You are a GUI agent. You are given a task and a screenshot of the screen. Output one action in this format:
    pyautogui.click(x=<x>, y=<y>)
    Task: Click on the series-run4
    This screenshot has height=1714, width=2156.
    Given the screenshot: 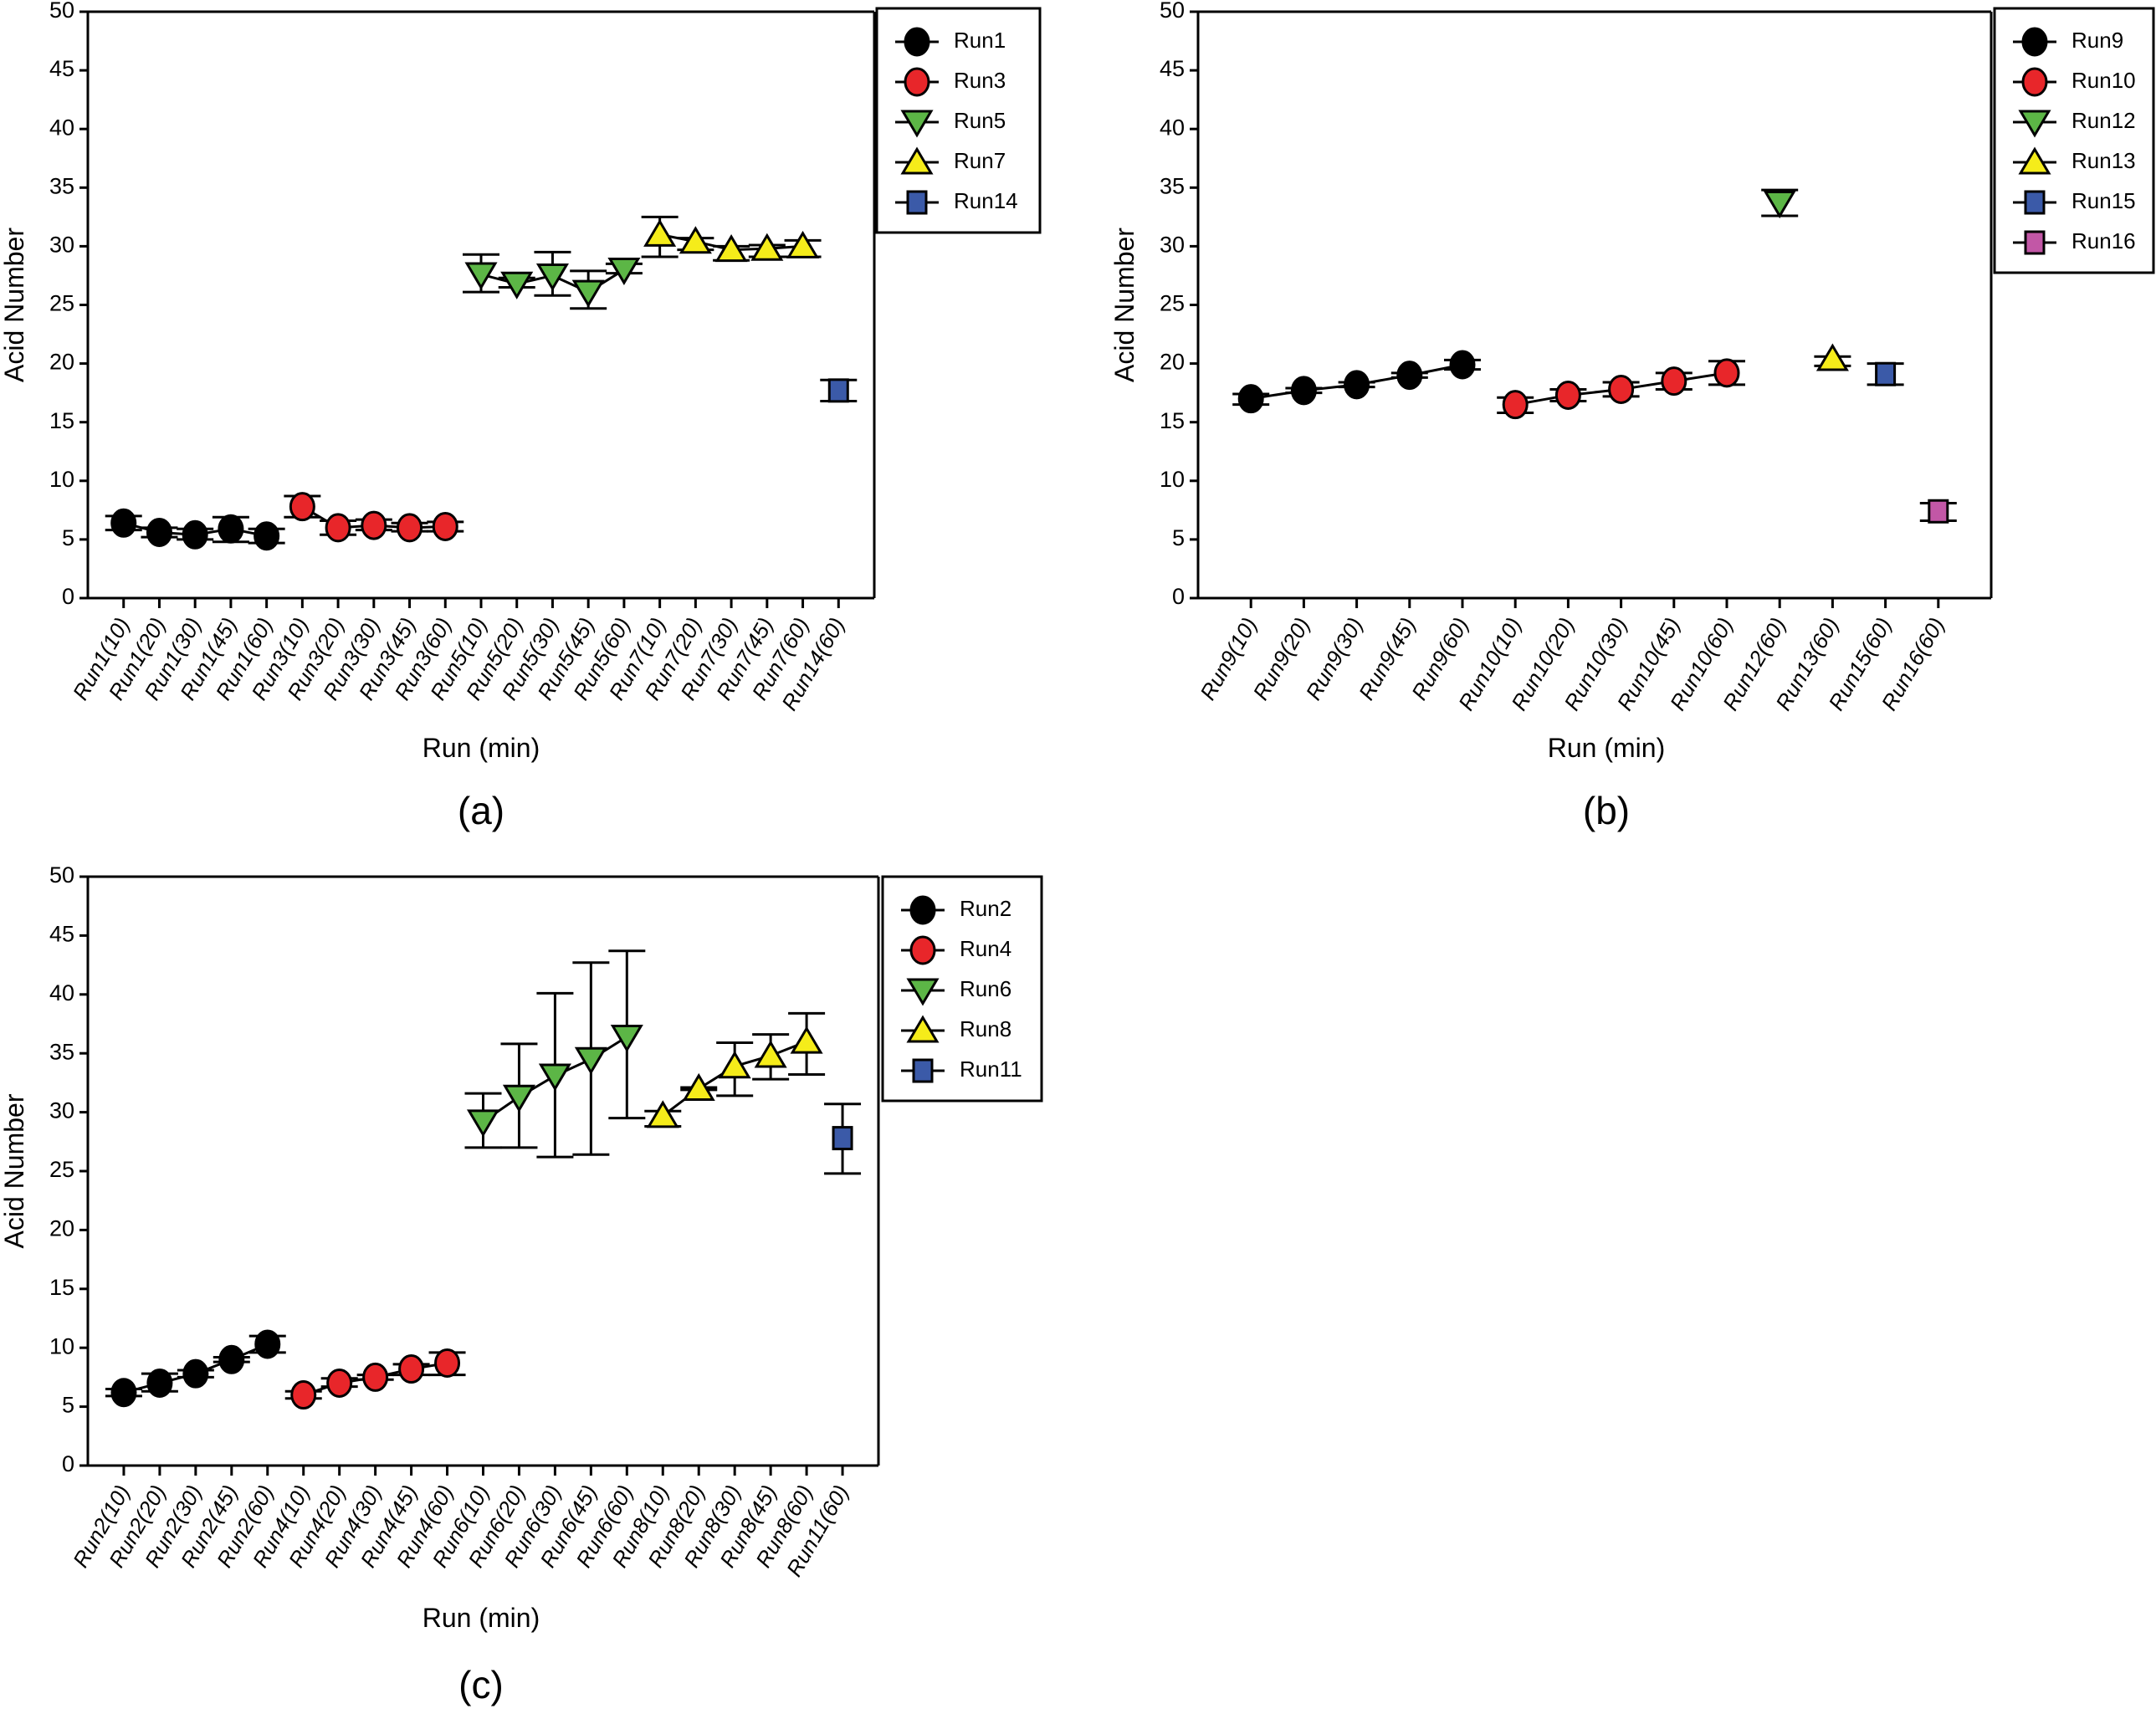 What is the action you would take?
    pyautogui.click(x=375, y=1379)
    